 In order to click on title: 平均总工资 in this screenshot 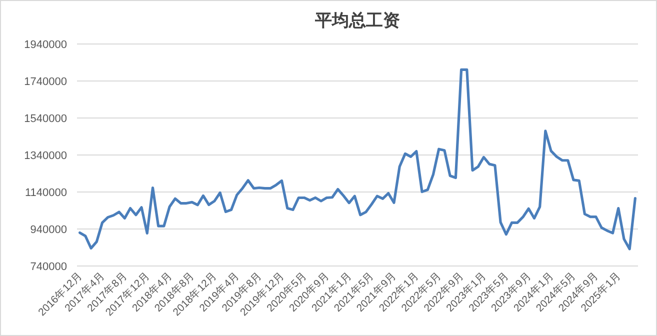, I will do `click(357, 20)`.